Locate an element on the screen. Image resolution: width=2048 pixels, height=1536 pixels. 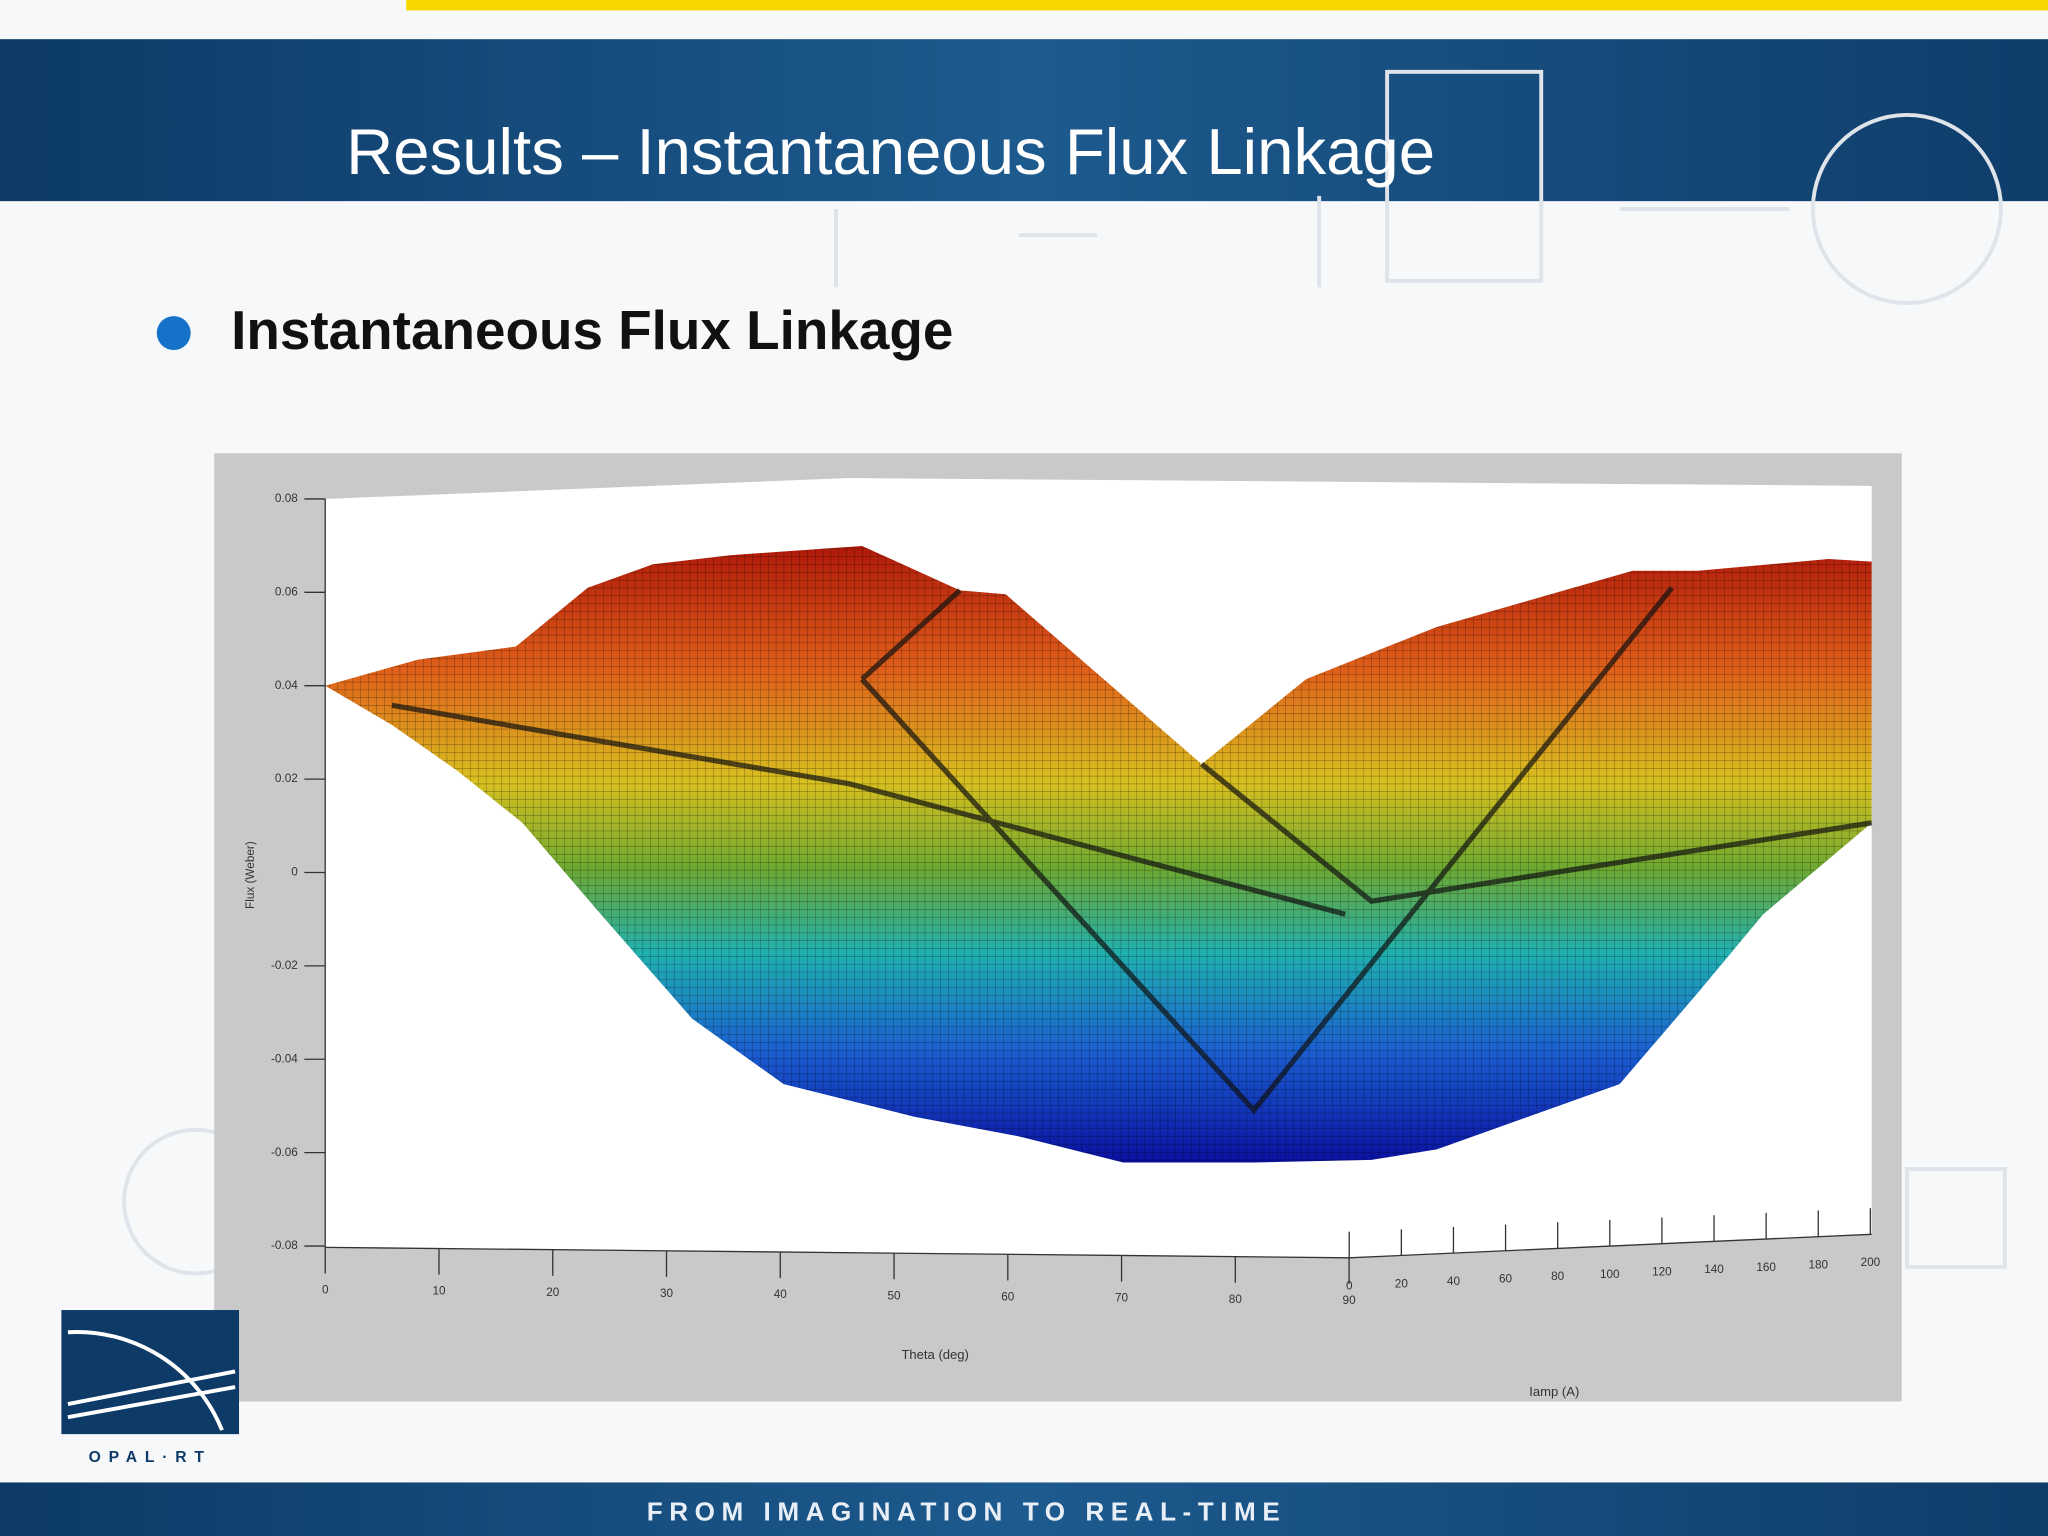
z-tick-label: 80 is located at coordinates (1558, 1276).